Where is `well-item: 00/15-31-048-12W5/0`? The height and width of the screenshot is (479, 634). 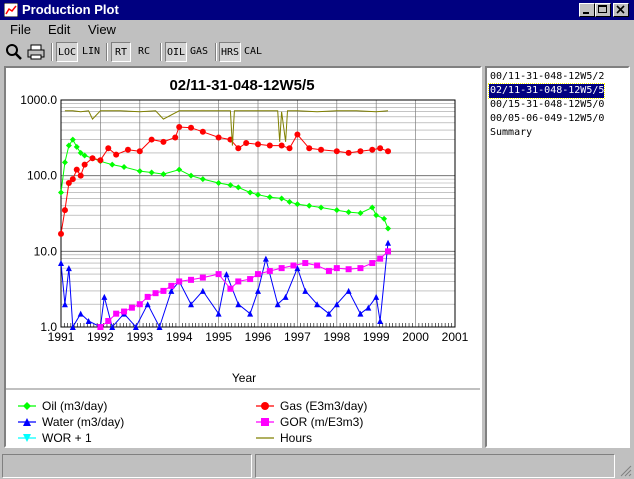 well-item: 00/15-31-048-12W5/0 is located at coordinates (547, 104).